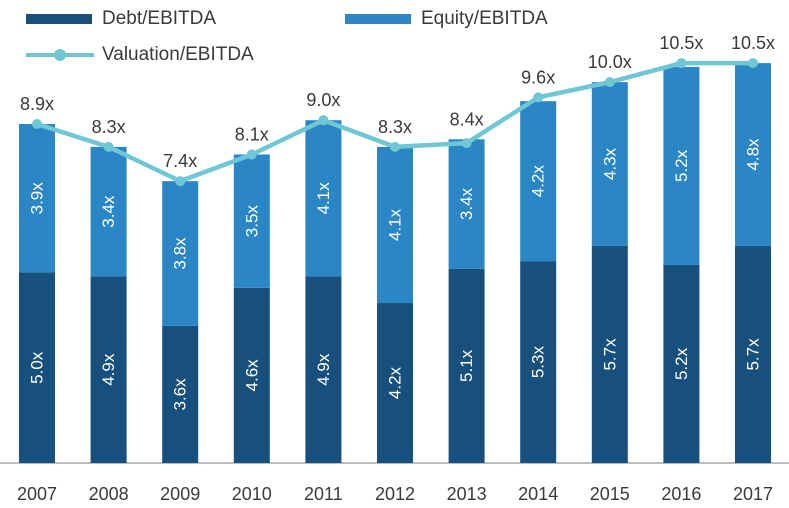  What do you see at coordinates (109, 494) in the screenshot?
I see `x-tick-2008: 2008` at bounding box center [109, 494].